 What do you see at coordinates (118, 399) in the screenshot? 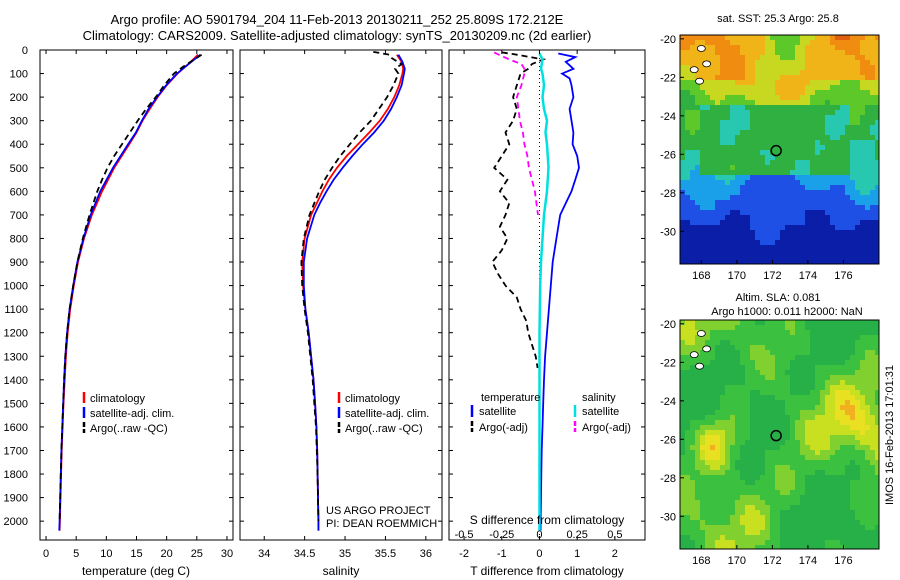
I see `legend-climatology-label: climatology` at bounding box center [118, 399].